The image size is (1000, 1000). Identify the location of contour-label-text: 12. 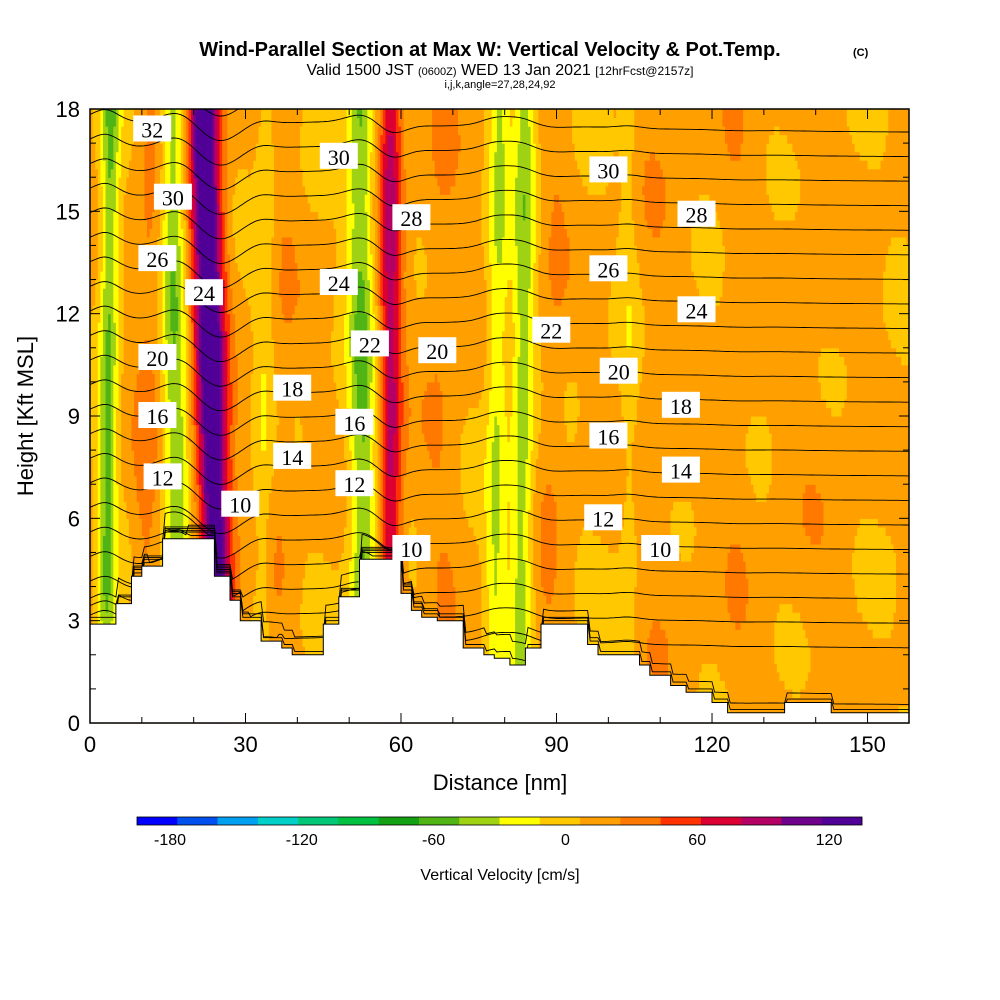
(603, 518).